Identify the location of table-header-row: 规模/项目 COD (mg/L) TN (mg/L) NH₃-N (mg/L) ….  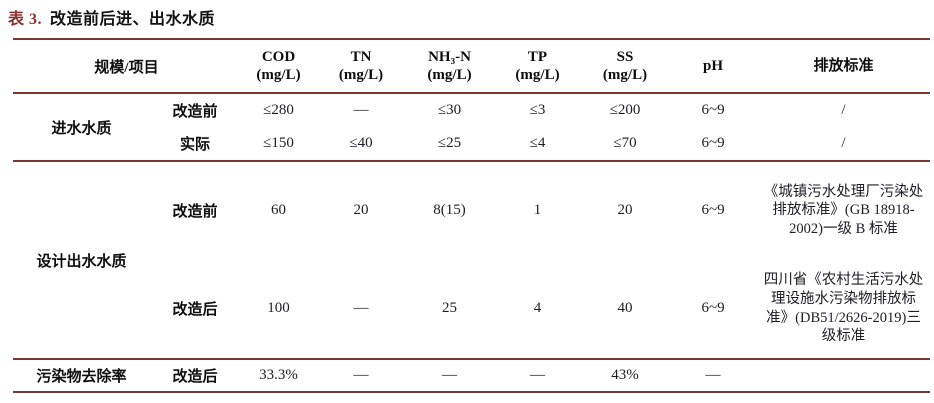
(472, 66).